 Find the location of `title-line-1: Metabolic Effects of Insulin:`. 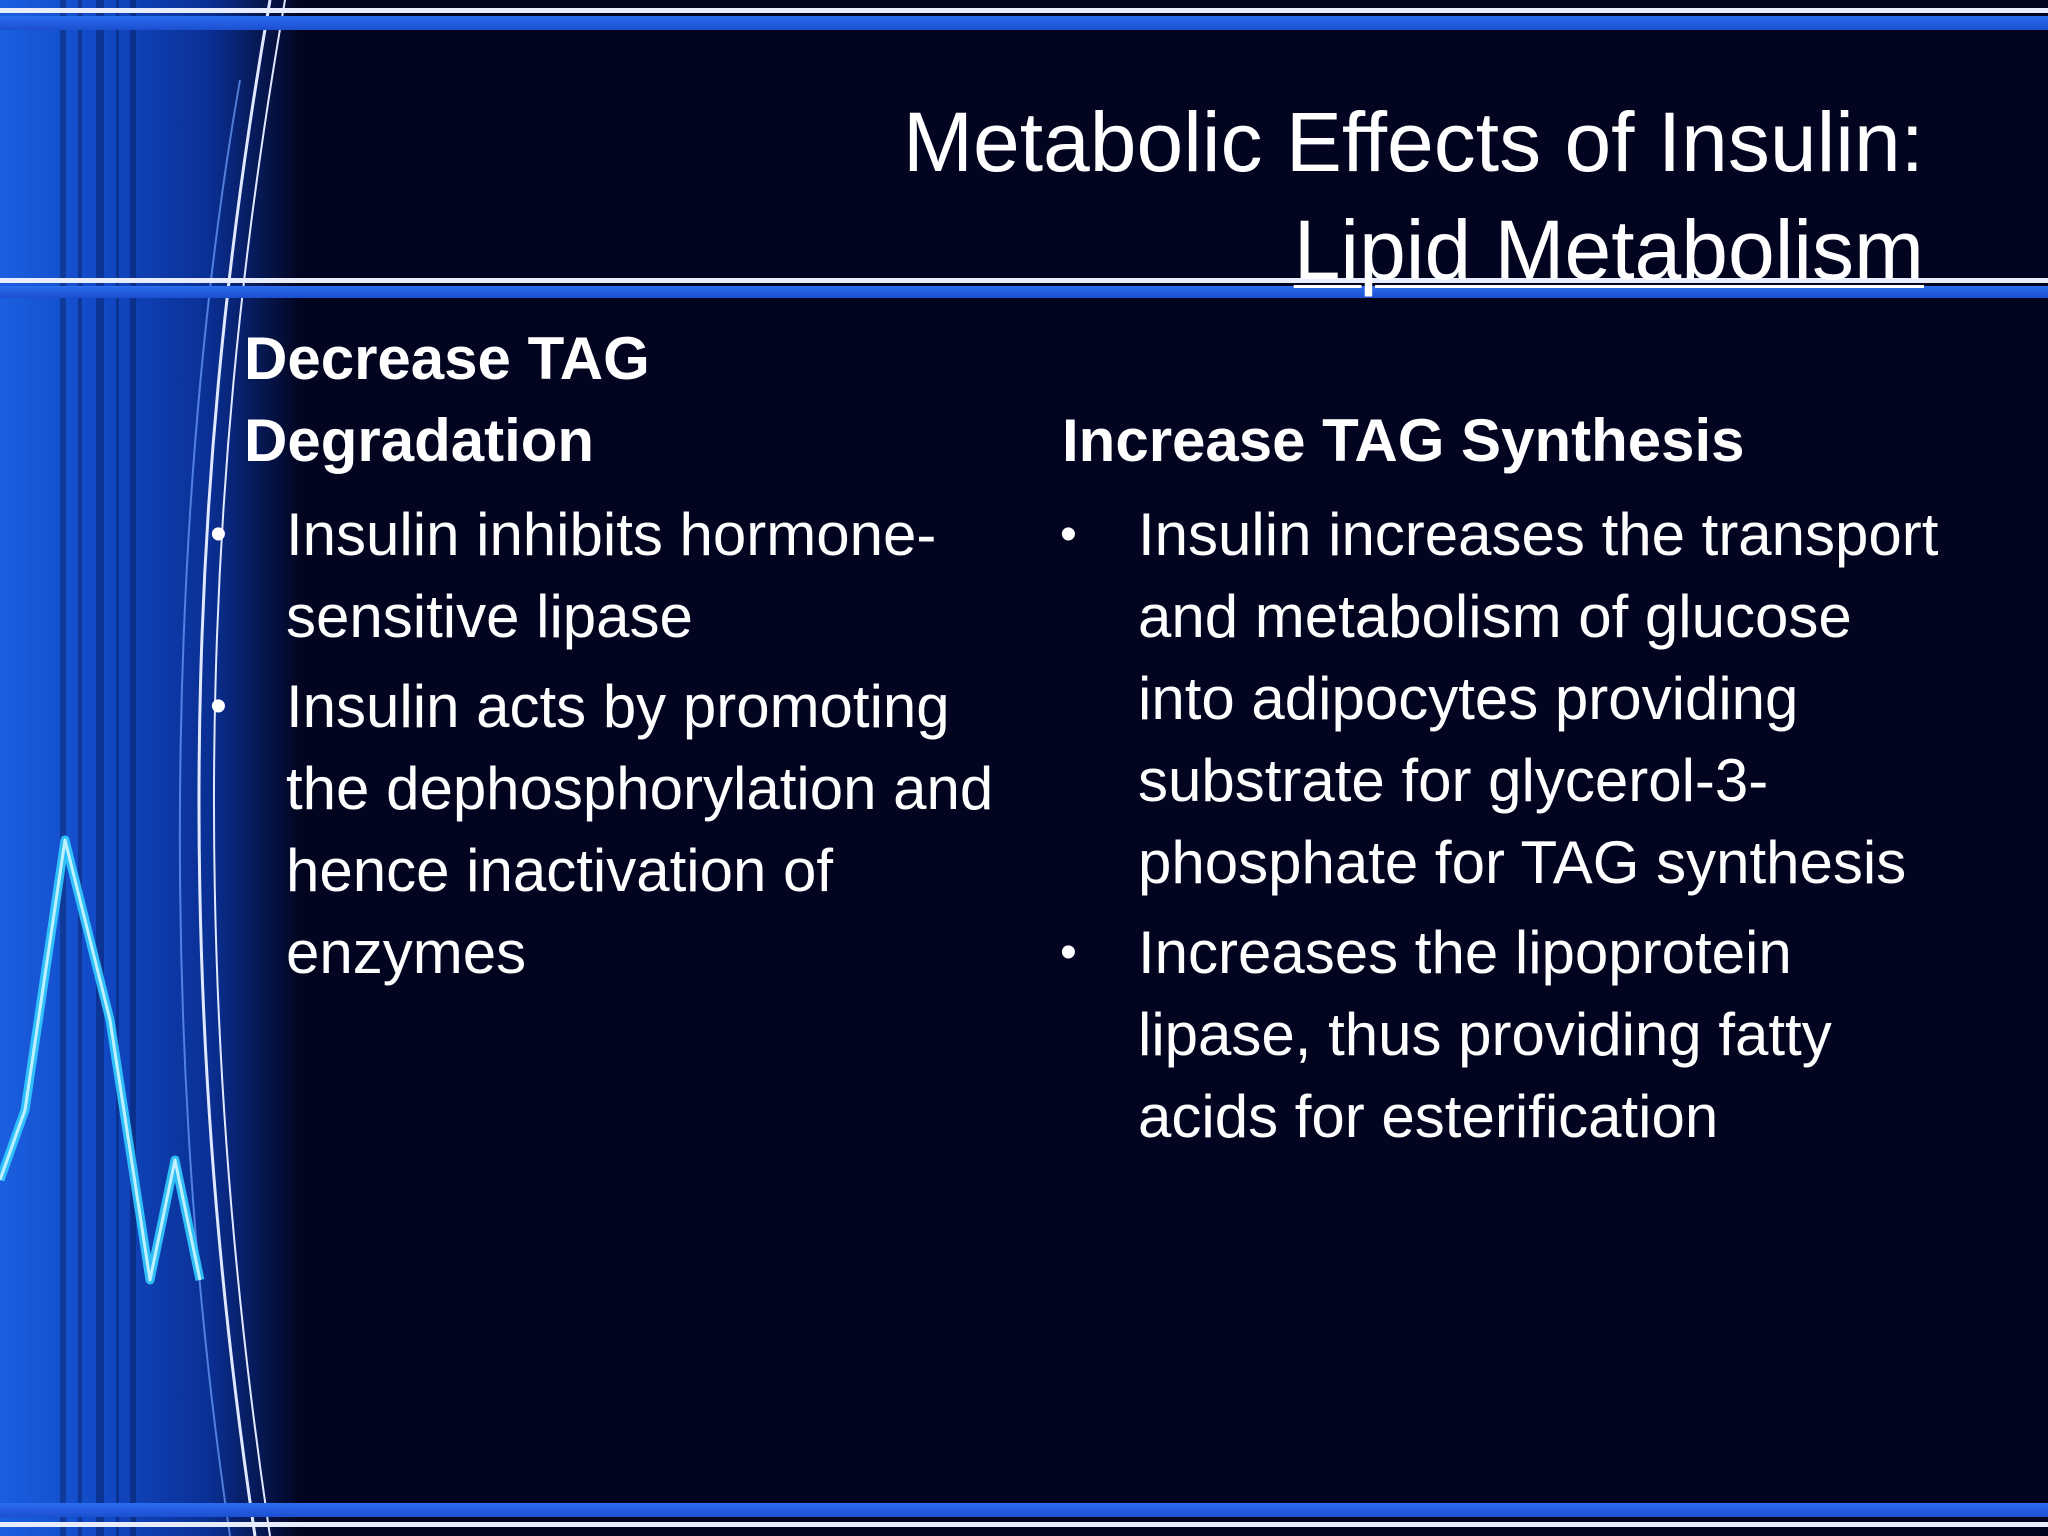

title-line-1: Metabolic Effects of Insulin: is located at coordinates (1413, 142).